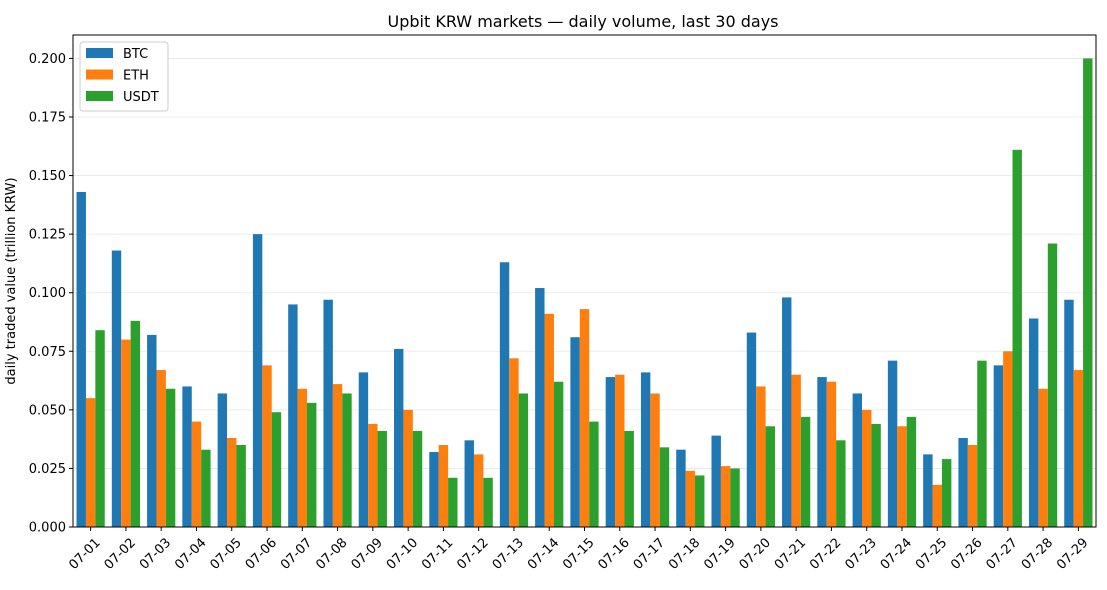 The height and width of the screenshot is (590, 1107). What do you see at coordinates (719, 553) in the screenshot?
I see `x-tick-label: 07-19` at bounding box center [719, 553].